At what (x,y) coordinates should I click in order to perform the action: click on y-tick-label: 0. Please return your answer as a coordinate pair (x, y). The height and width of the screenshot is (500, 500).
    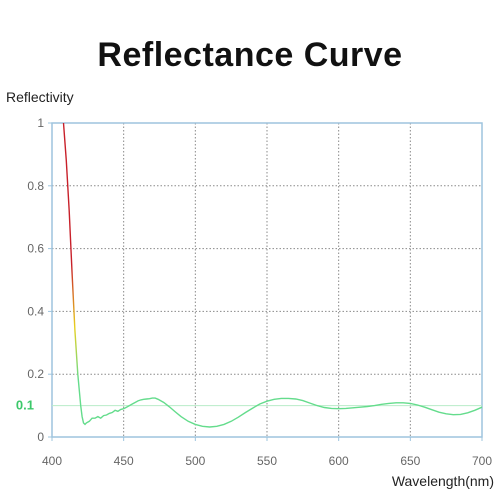
    Looking at the image, I should click on (40, 437).